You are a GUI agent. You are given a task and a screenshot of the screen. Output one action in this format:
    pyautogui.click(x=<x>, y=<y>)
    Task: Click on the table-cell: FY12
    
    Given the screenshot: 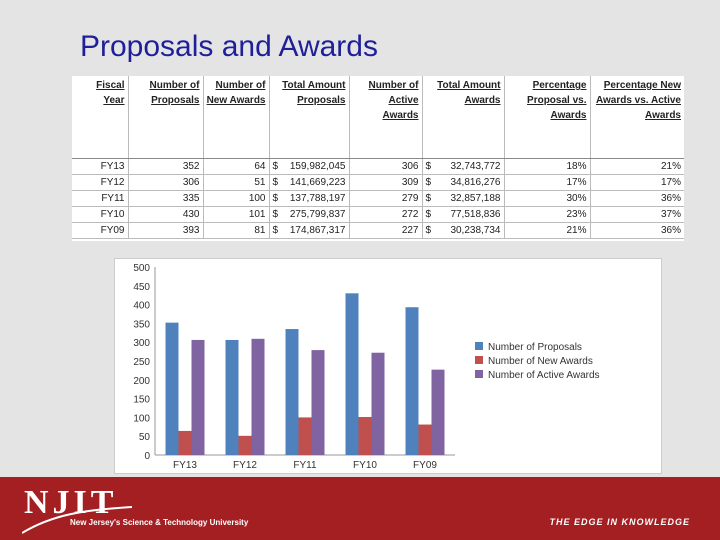 What is the action you would take?
    pyautogui.click(x=100, y=182)
    